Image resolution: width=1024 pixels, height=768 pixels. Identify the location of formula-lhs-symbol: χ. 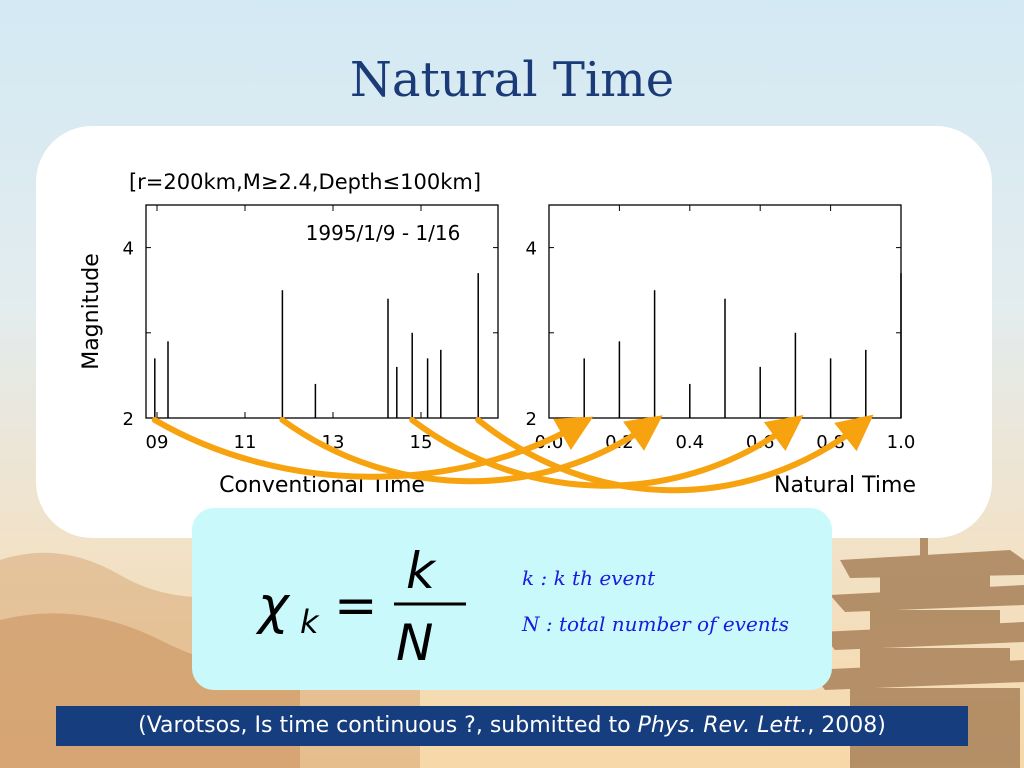
(273, 606).